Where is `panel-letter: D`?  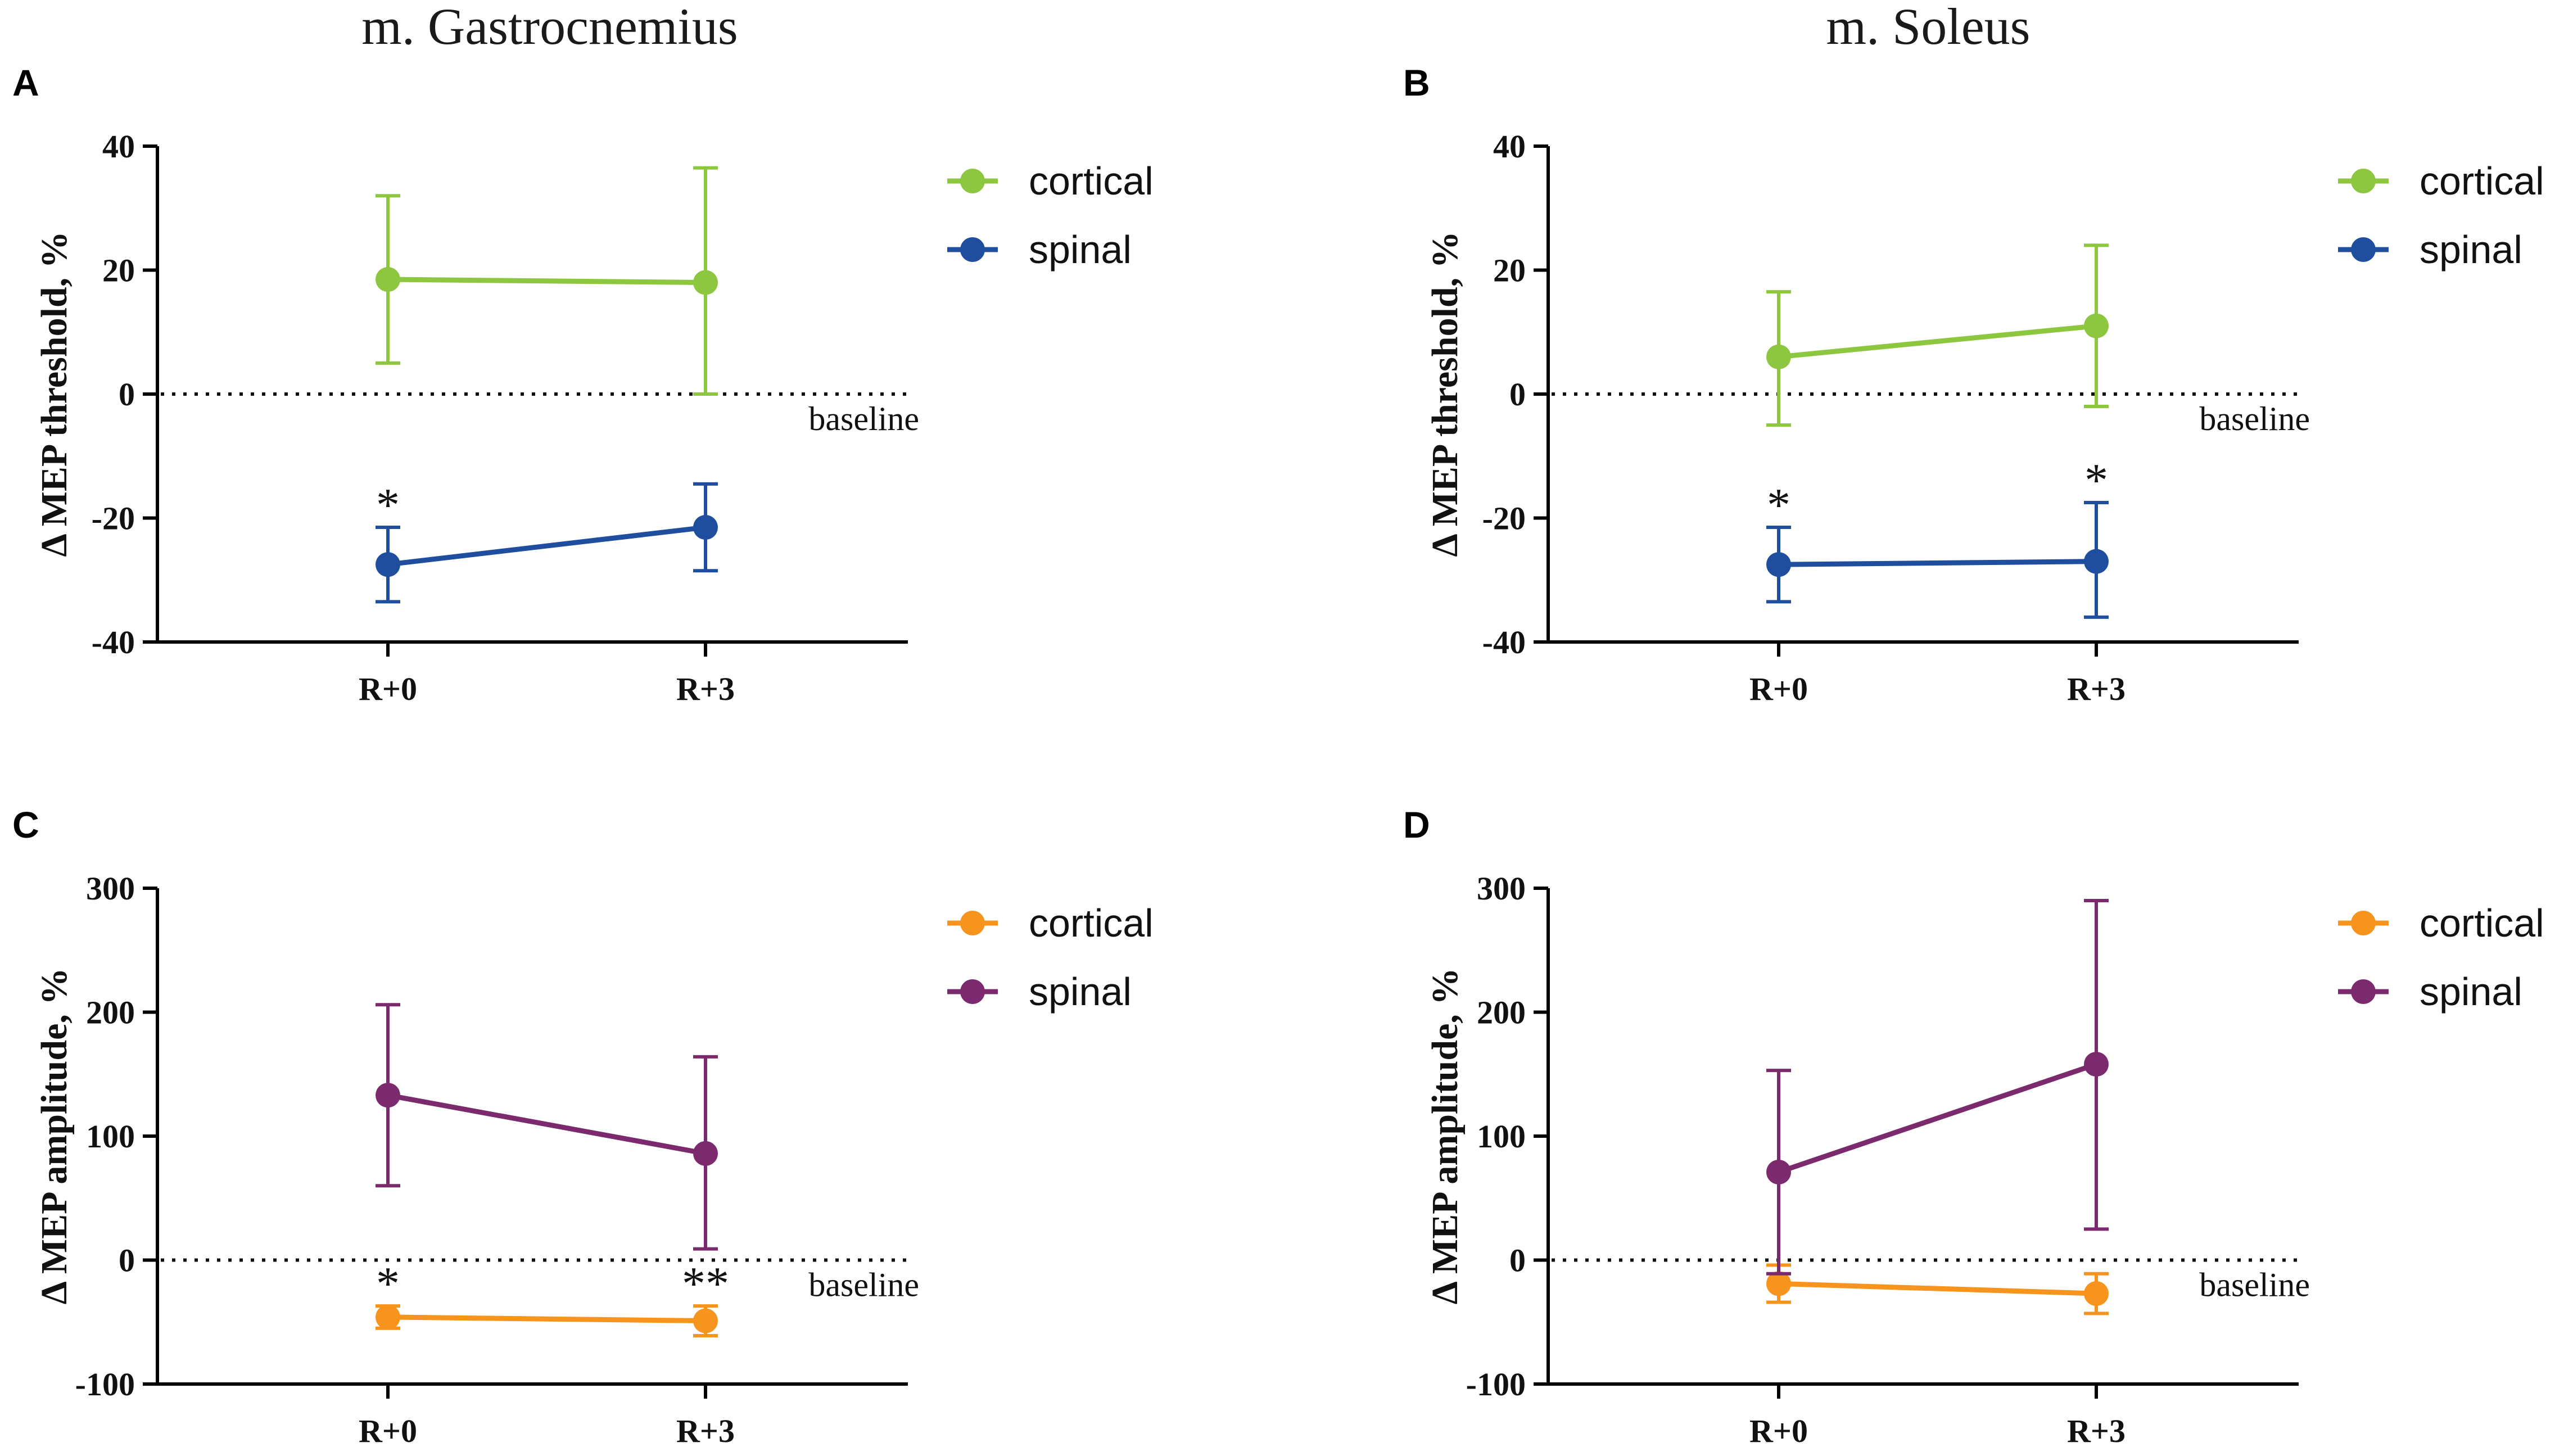
panel-letter: D is located at coordinates (1417, 824).